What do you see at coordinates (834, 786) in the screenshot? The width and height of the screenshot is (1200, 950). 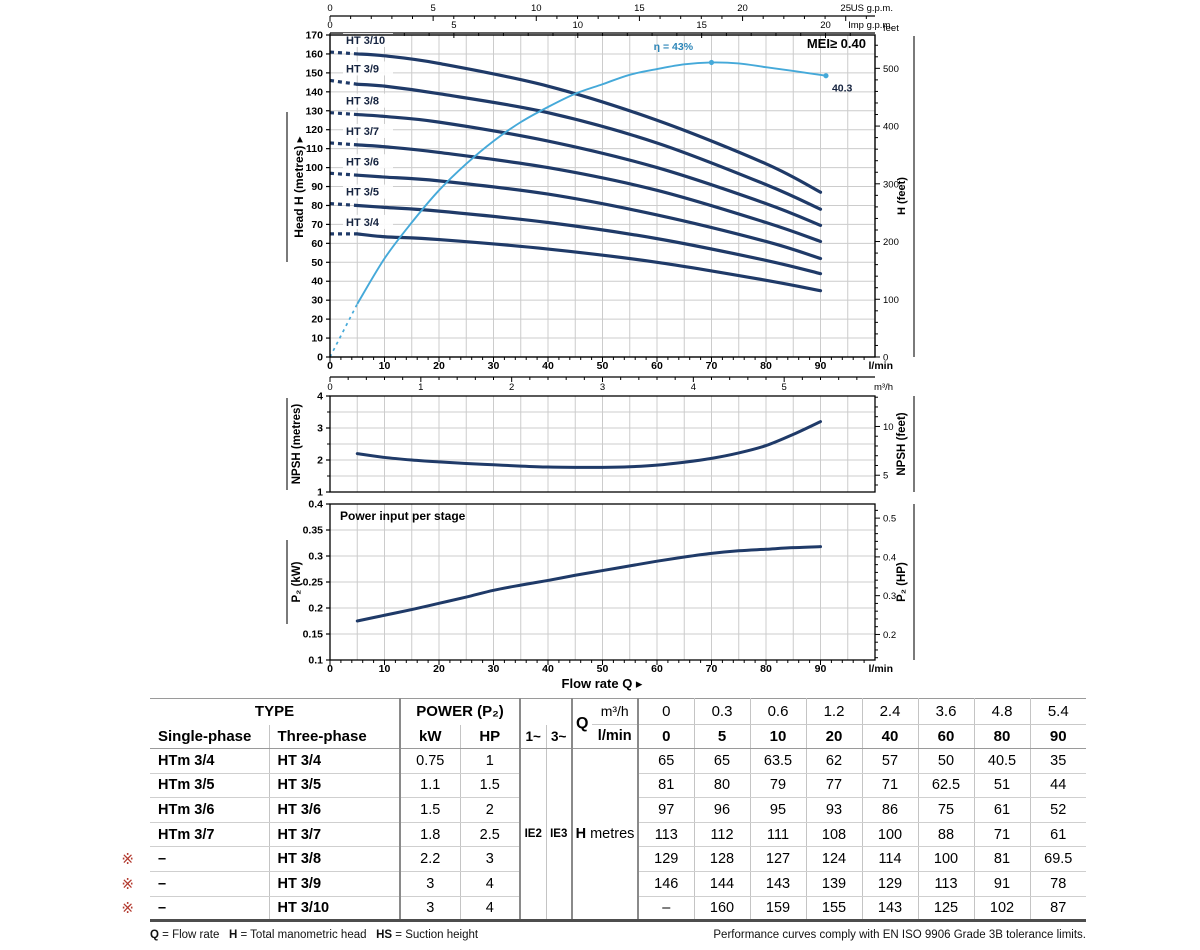 I see `head-value-cell: 77` at bounding box center [834, 786].